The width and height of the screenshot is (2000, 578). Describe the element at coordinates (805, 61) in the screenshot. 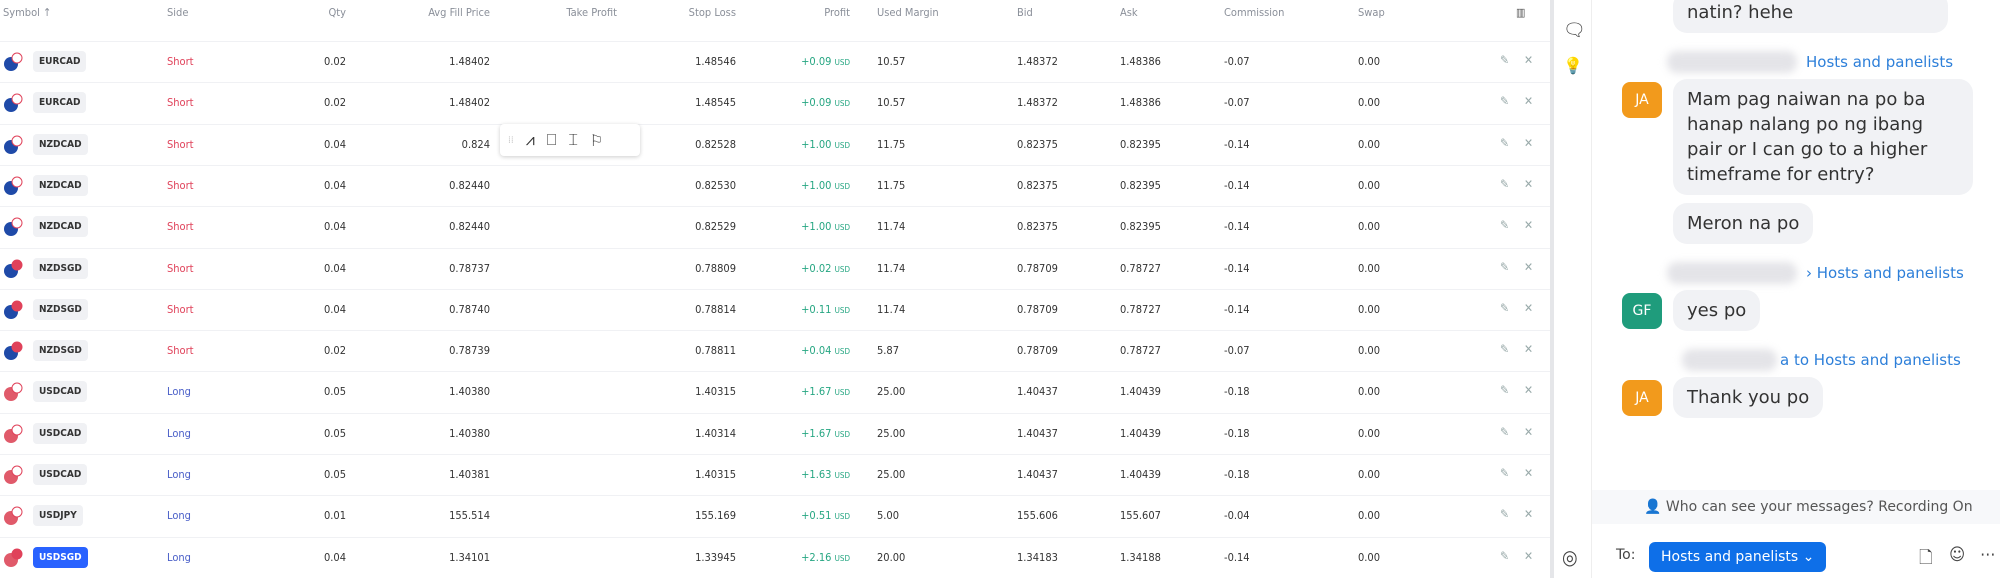

I see `cell-profit: +0.09 USD` at that location.